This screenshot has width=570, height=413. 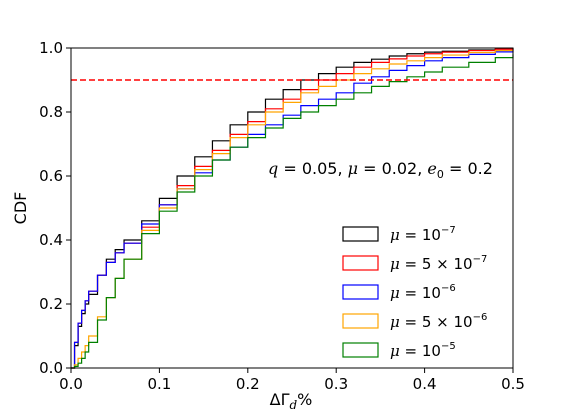 What do you see at coordinates (438, 321) in the screenshot?
I see `legend-label-3: μ = 5 × 10−6` at bounding box center [438, 321].